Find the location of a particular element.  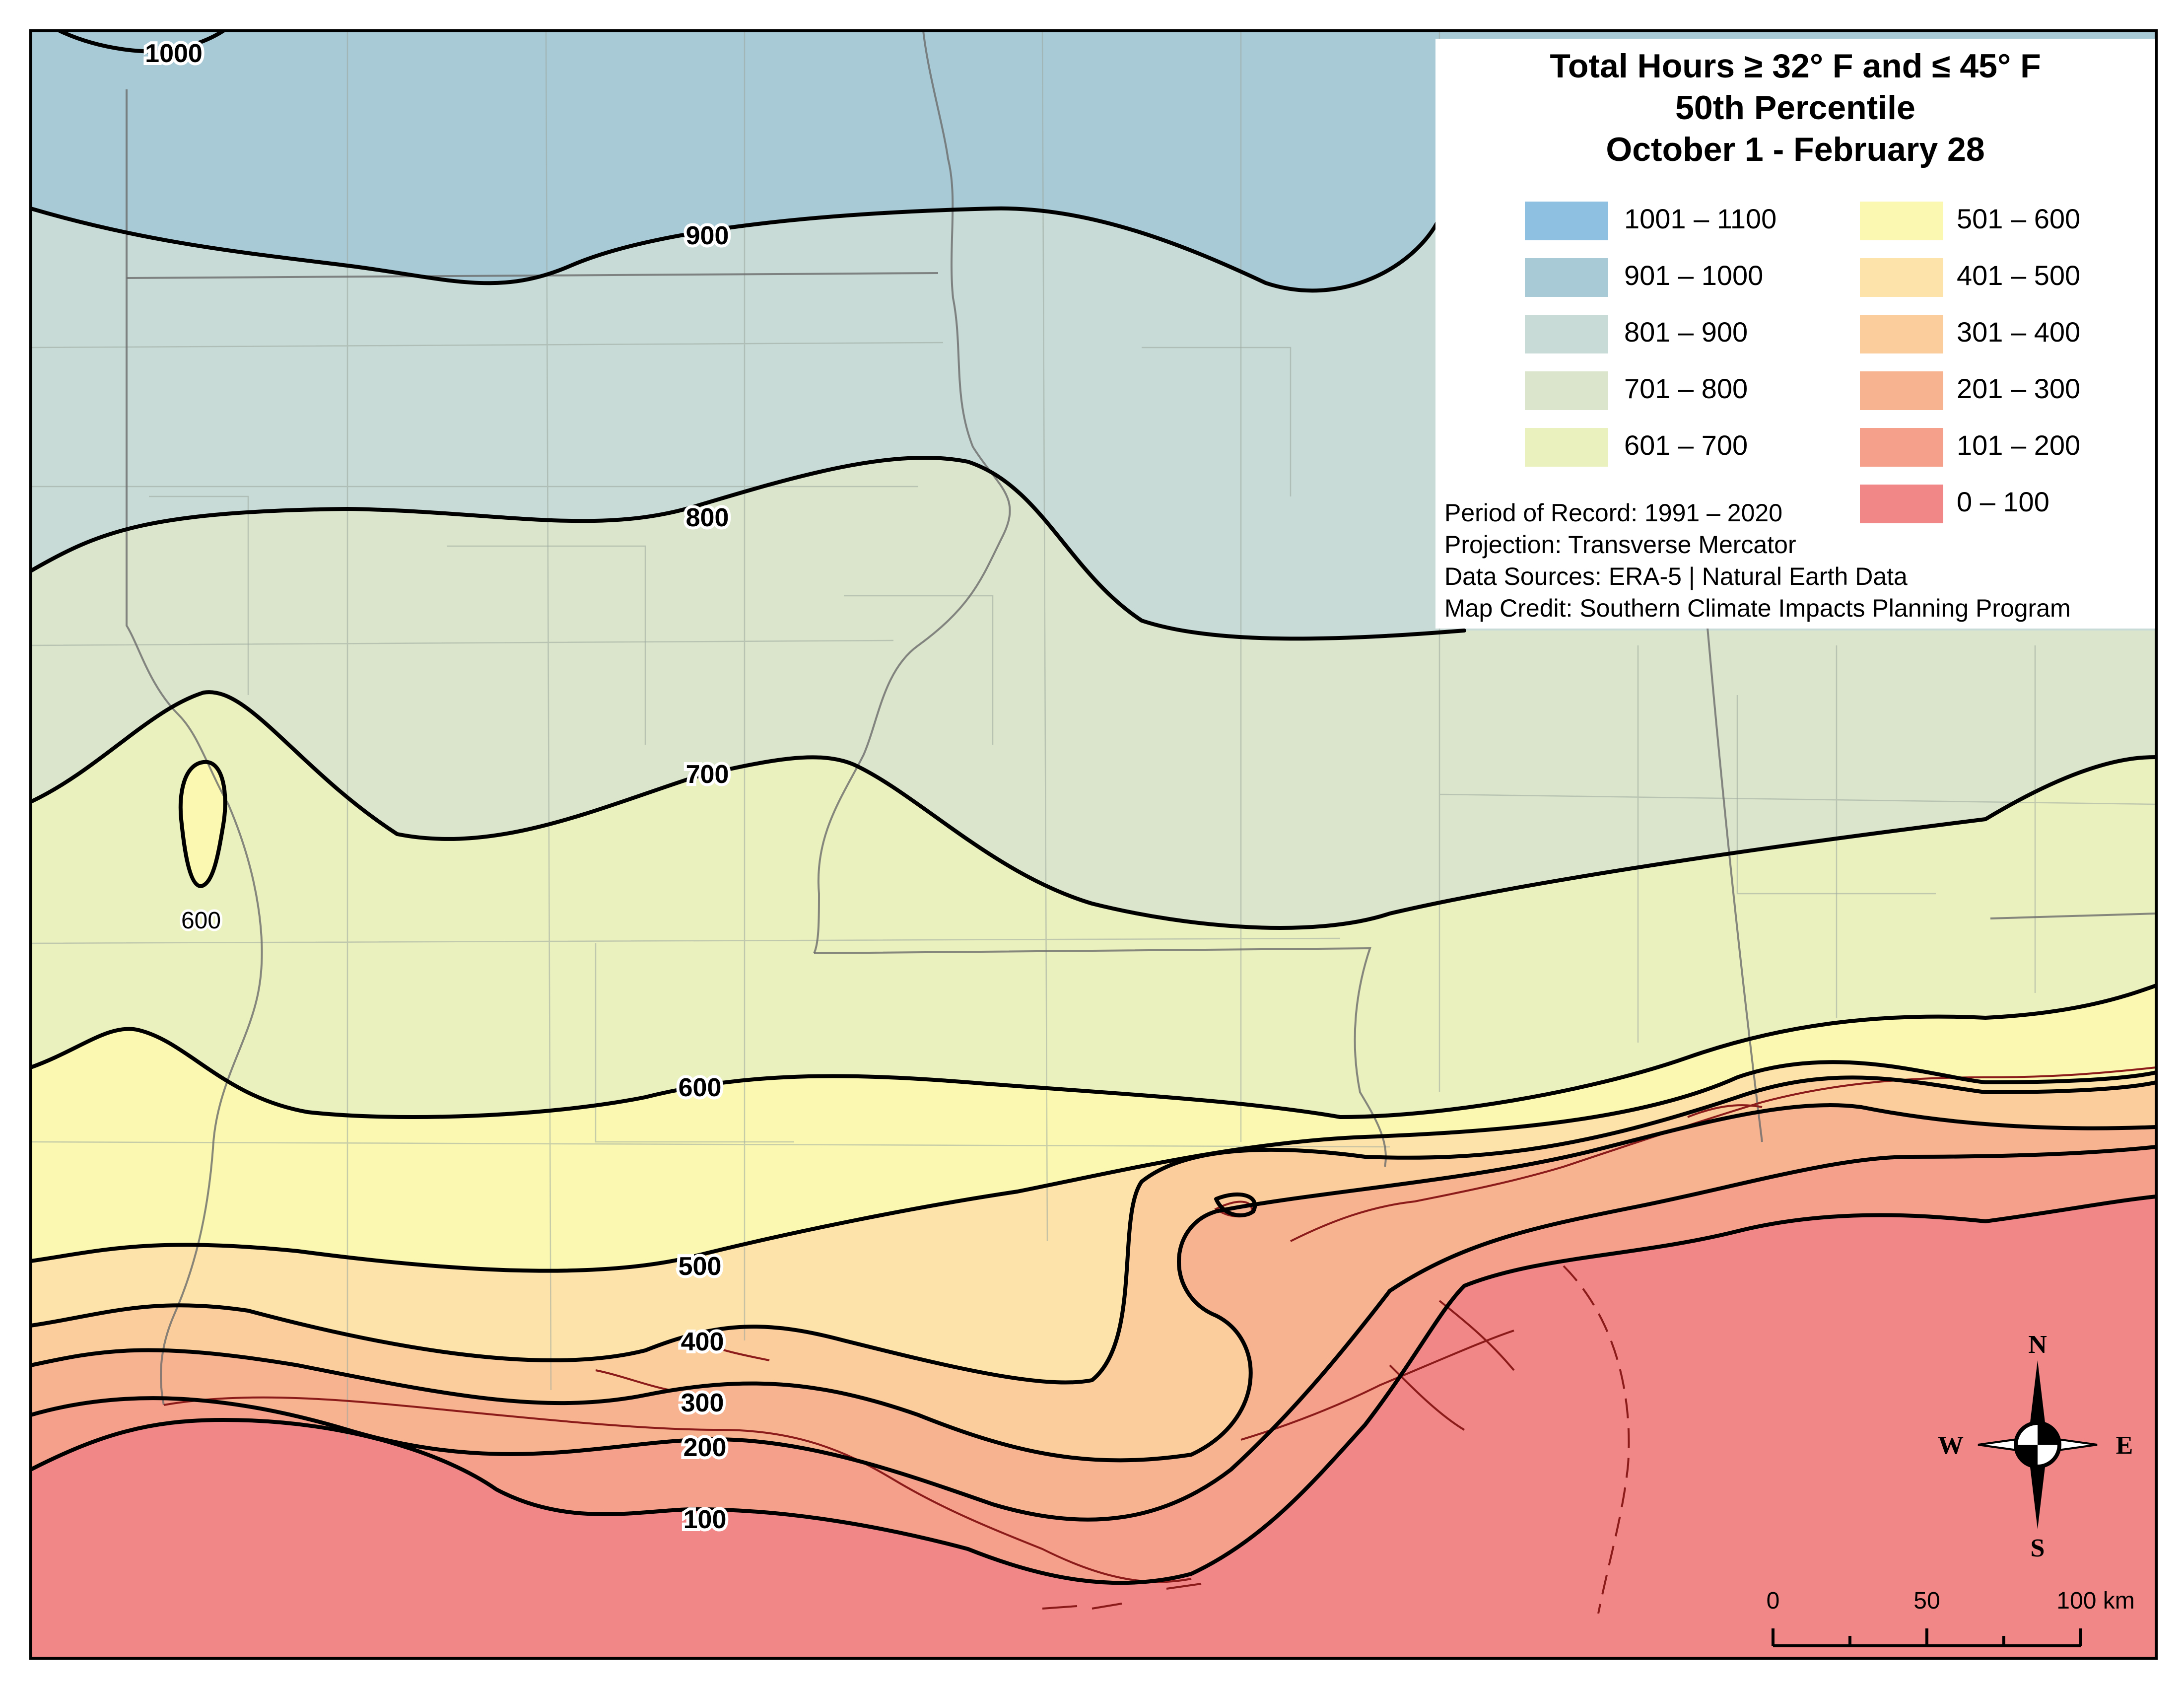

map-title-line-3: October 1 - February 28 is located at coordinates (1795, 149).